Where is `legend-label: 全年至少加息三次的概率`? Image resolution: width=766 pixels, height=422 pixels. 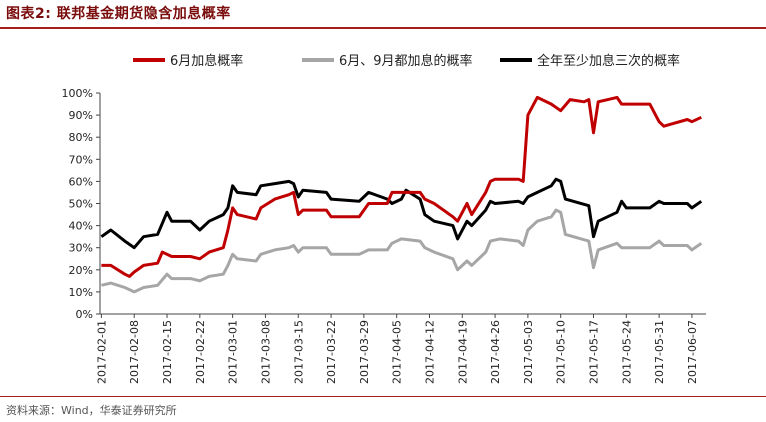
legend-label: 全年至少加息三次的概率 is located at coordinates (608, 61).